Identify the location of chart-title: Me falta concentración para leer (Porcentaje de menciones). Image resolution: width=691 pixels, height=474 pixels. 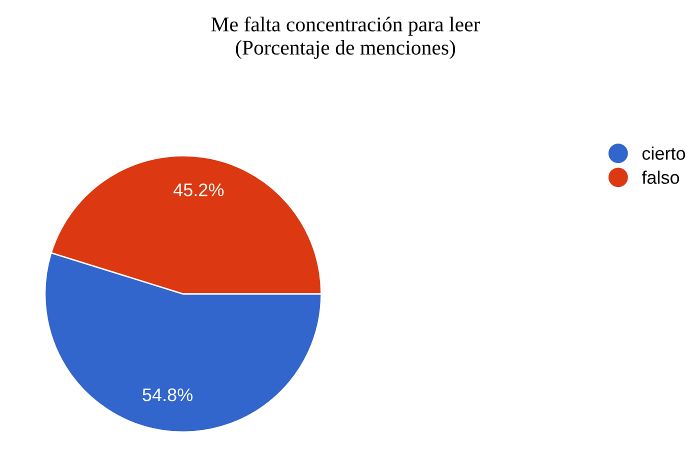
(345, 37).